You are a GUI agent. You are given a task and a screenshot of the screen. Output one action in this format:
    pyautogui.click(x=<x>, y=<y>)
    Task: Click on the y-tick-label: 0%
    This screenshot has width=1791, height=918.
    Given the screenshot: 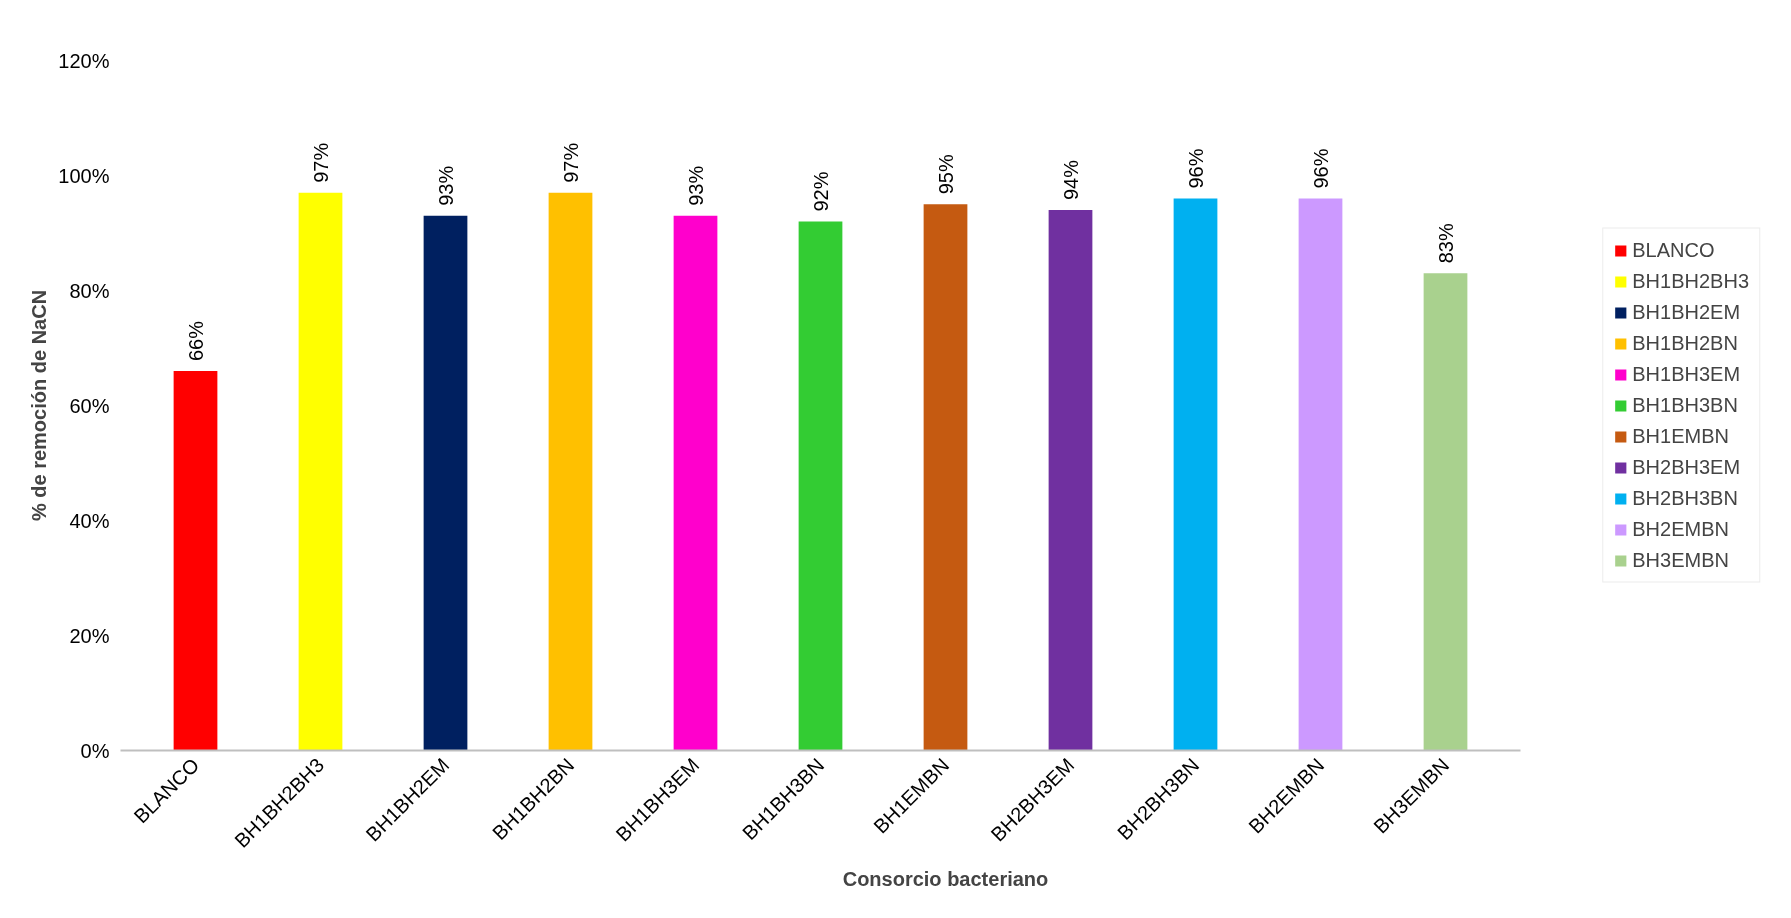 What is the action you would take?
    pyautogui.click(x=95, y=750)
    